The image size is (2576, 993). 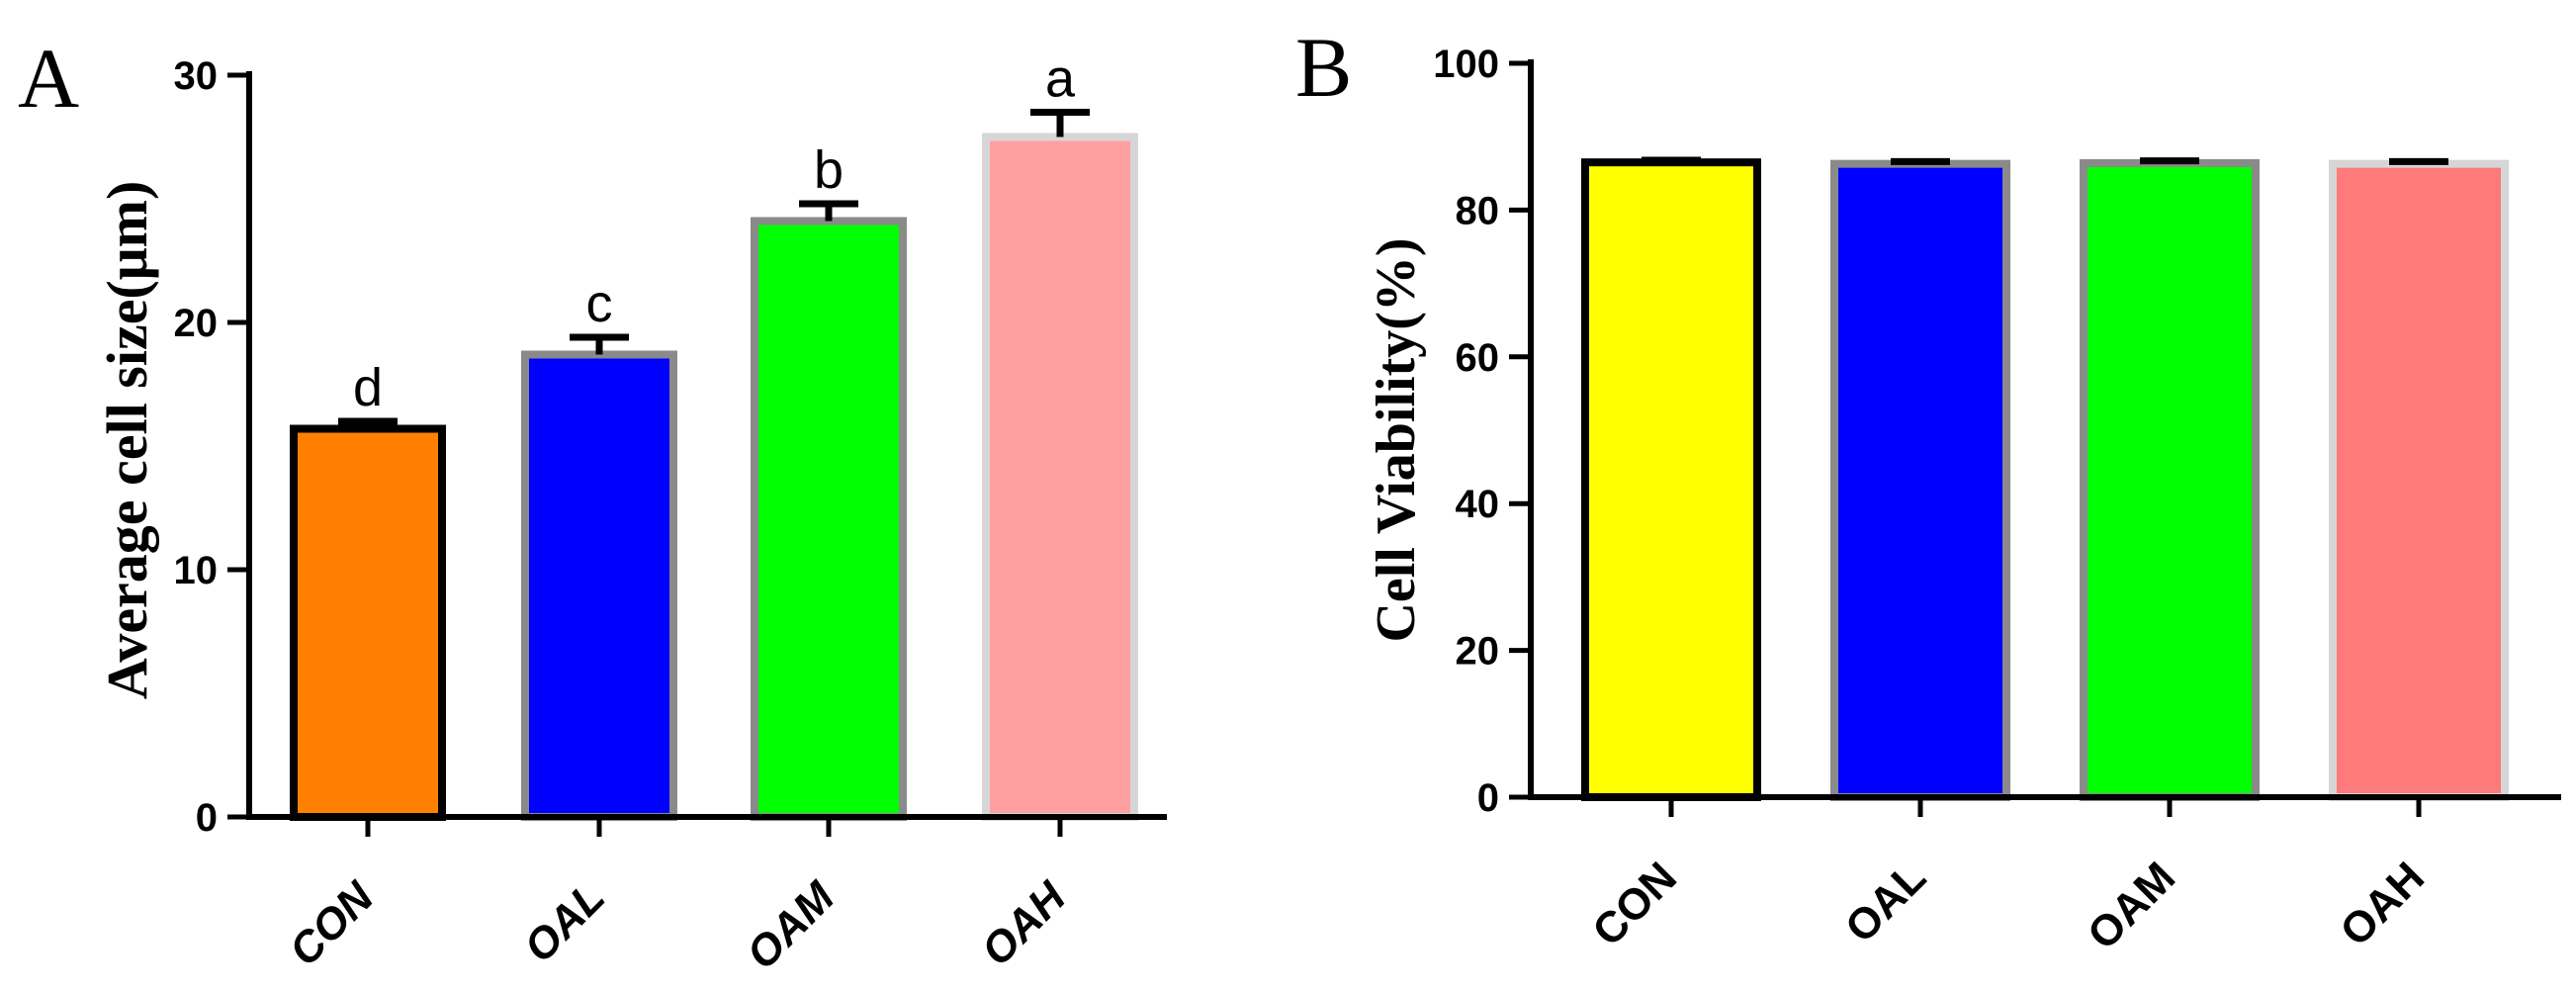 What do you see at coordinates (1466, 64) in the screenshot?
I see `panel-b-y-tick-label-100: 100` at bounding box center [1466, 64].